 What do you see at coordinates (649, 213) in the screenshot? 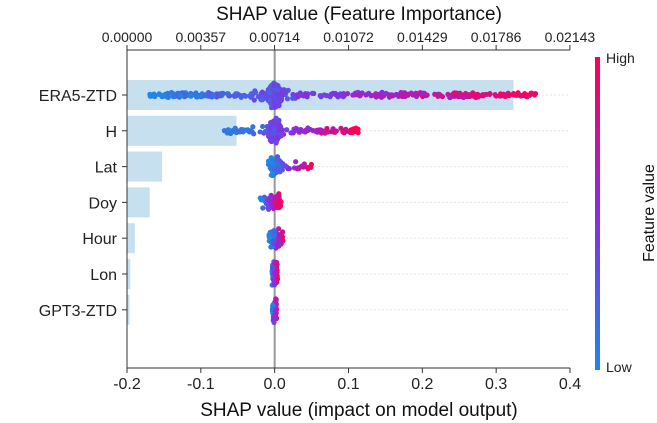
I see `colorbar-title: Feature value` at bounding box center [649, 213].